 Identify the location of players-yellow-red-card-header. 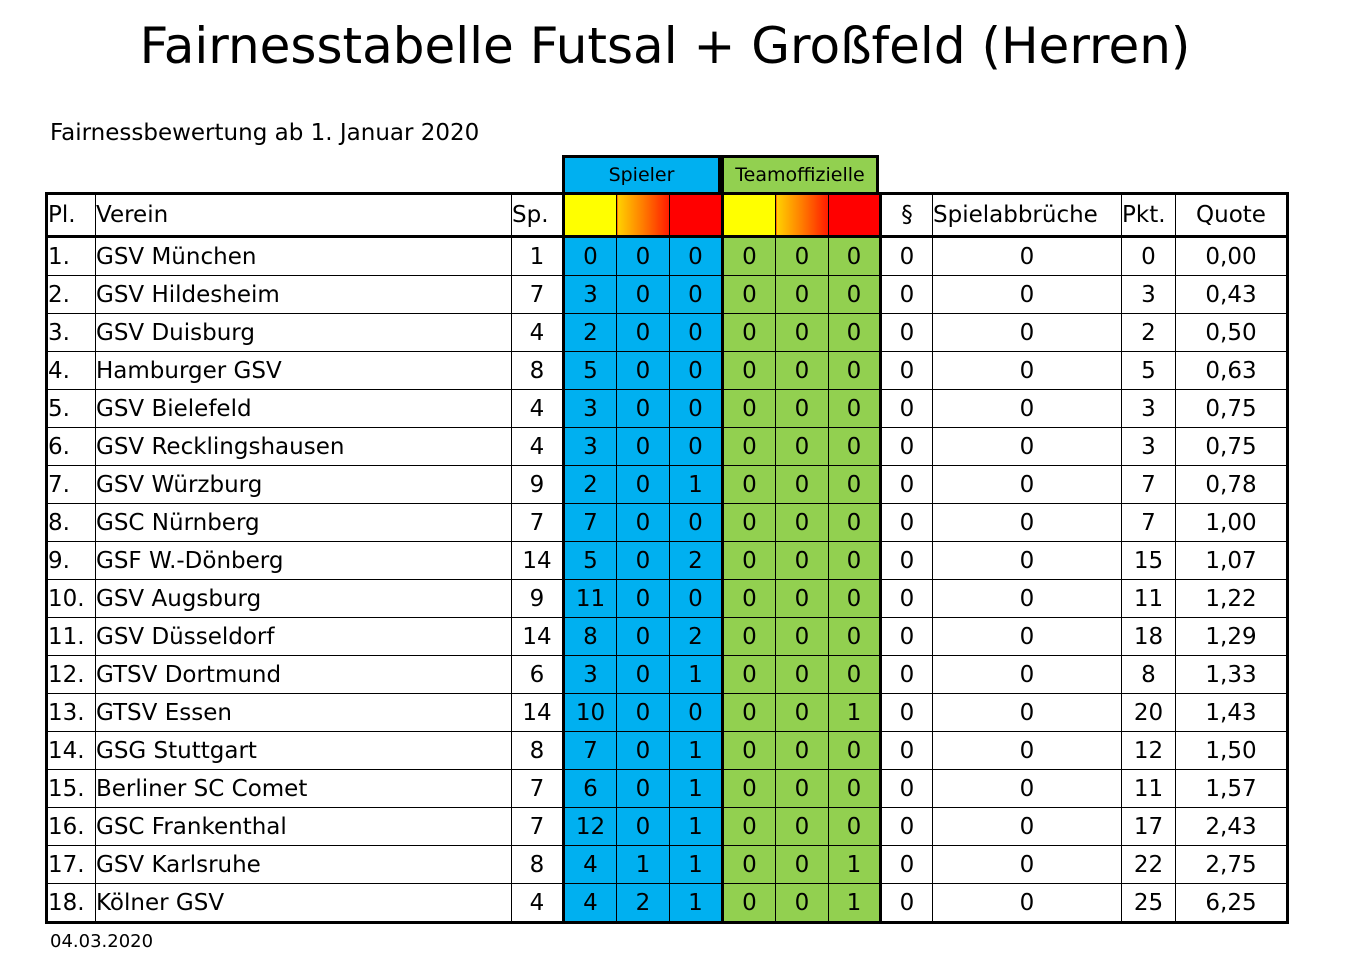
(643, 215).